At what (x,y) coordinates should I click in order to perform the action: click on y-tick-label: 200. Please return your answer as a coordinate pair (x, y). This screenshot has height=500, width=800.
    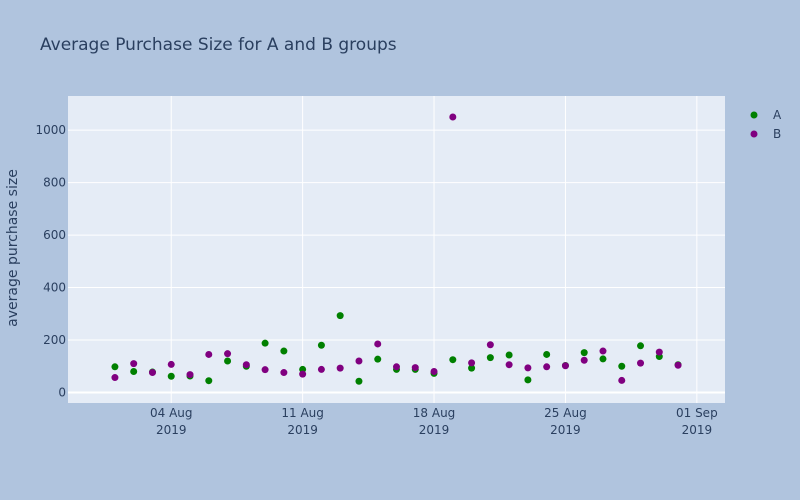
    Looking at the image, I should click on (54, 340).